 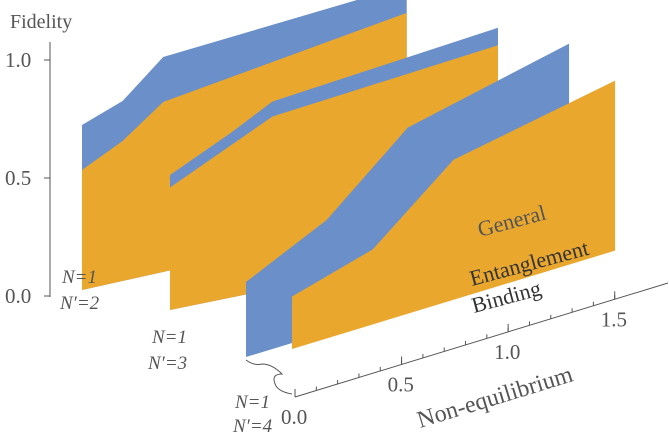 What do you see at coordinates (79, 277) in the screenshot?
I see `panel-label-n1-np2-top: N=1` at bounding box center [79, 277].